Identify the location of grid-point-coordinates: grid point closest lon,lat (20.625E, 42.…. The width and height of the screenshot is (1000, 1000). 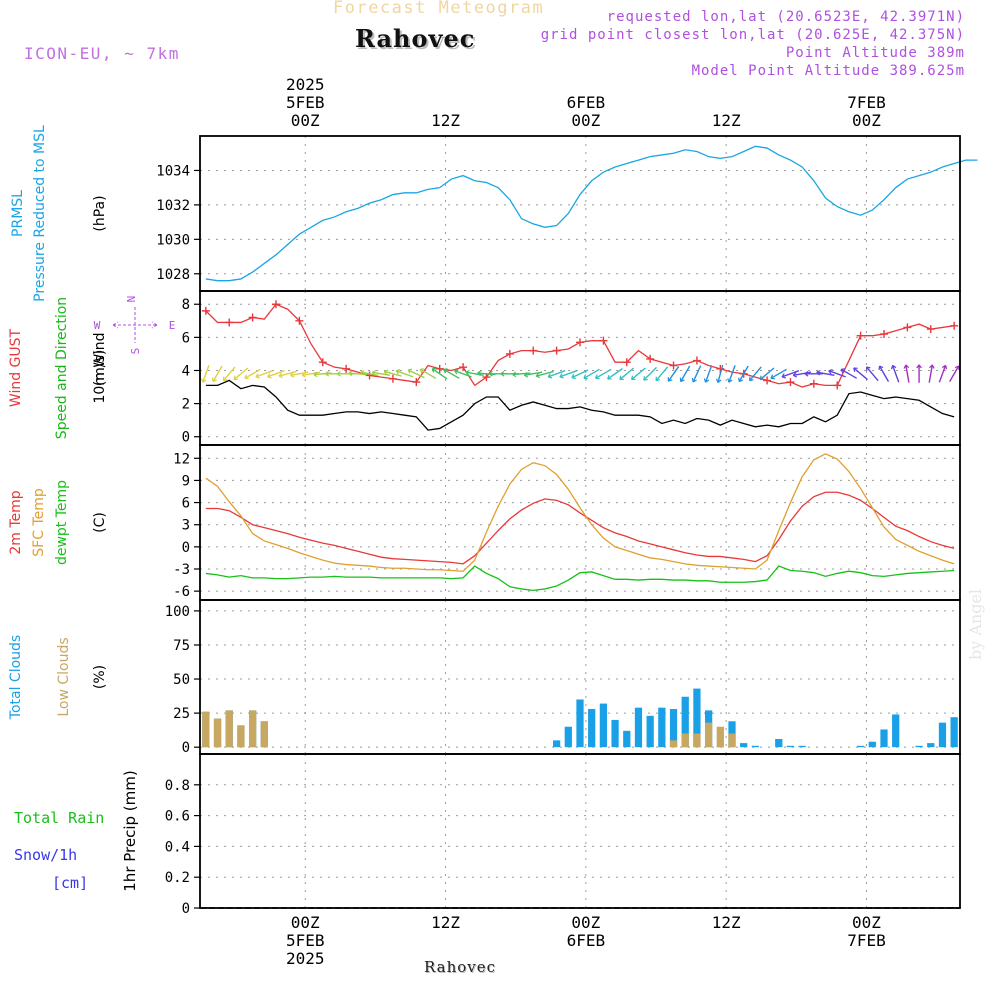
(752, 35).